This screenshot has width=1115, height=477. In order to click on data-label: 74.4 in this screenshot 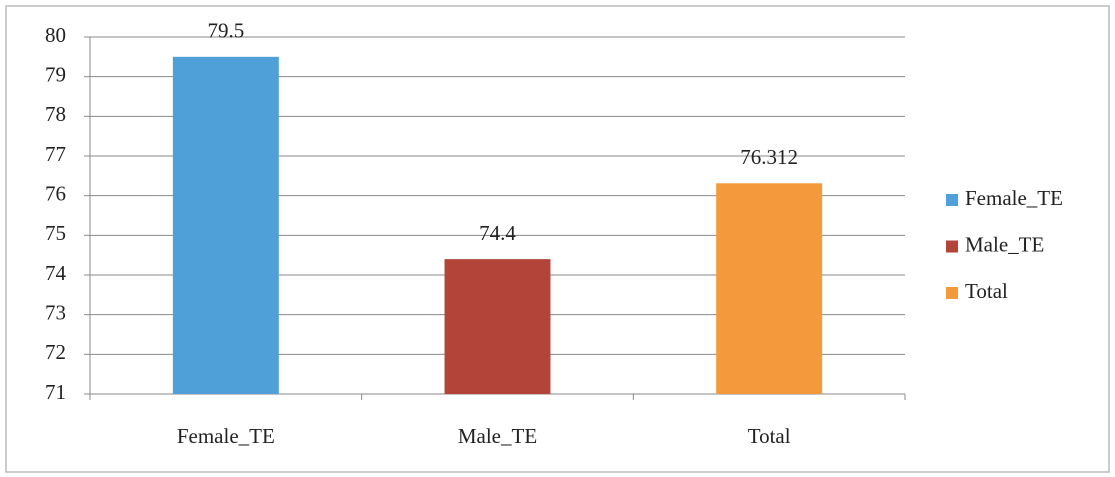, I will do `click(497, 233)`.